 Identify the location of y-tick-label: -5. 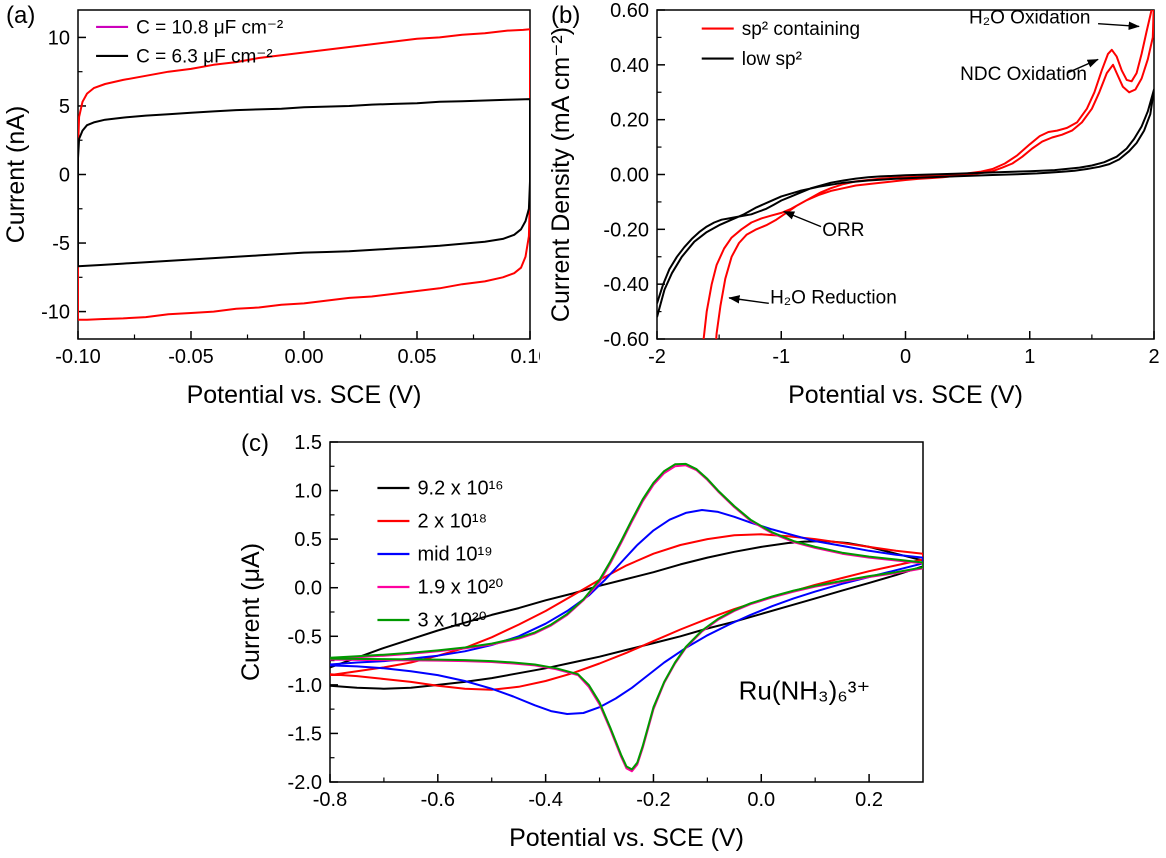
(61, 244).